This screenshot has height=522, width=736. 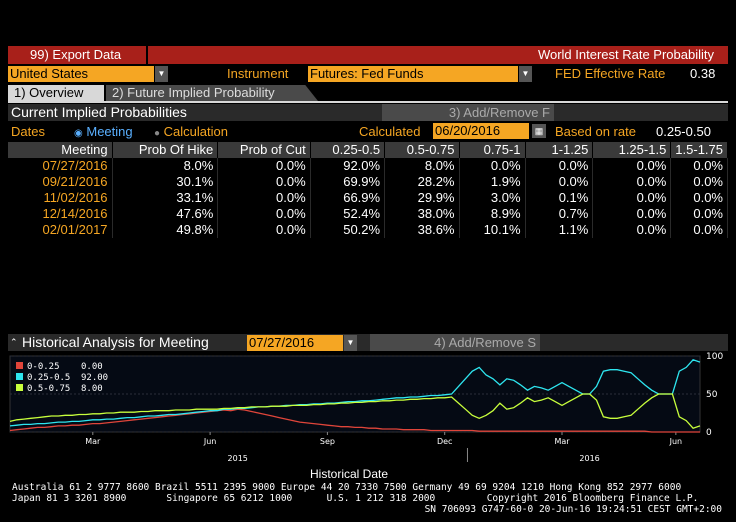 I want to click on probability-cell: 29.9%, so click(x=422, y=198).